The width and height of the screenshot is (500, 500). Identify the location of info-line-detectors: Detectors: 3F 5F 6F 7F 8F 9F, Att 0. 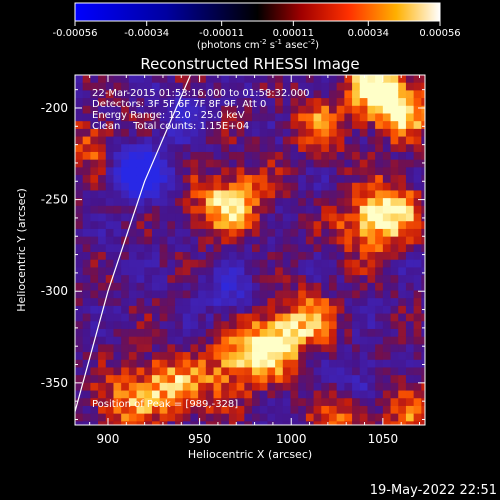
(179, 104).